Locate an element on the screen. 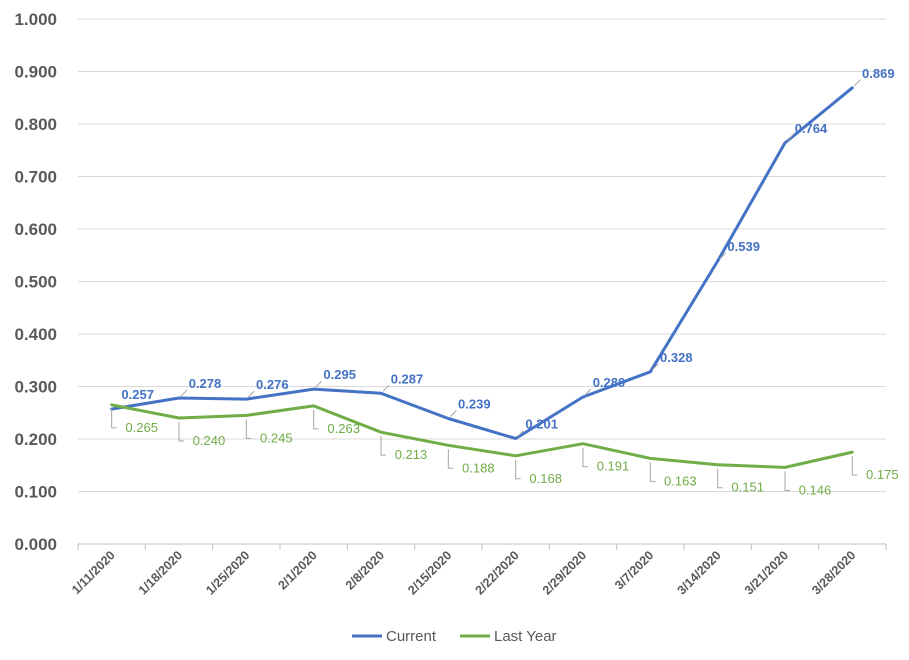 The width and height of the screenshot is (909, 660). data-label-current: 0.287 is located at coordinates (407, 378).